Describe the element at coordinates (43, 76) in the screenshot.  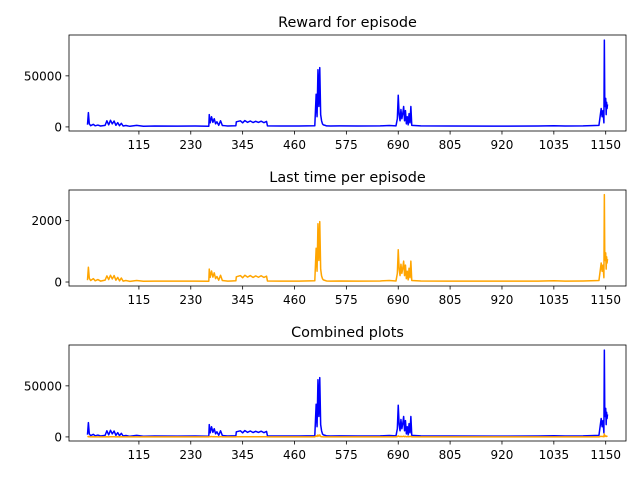
I see `reward-y-tick-label: 50000` at that location.